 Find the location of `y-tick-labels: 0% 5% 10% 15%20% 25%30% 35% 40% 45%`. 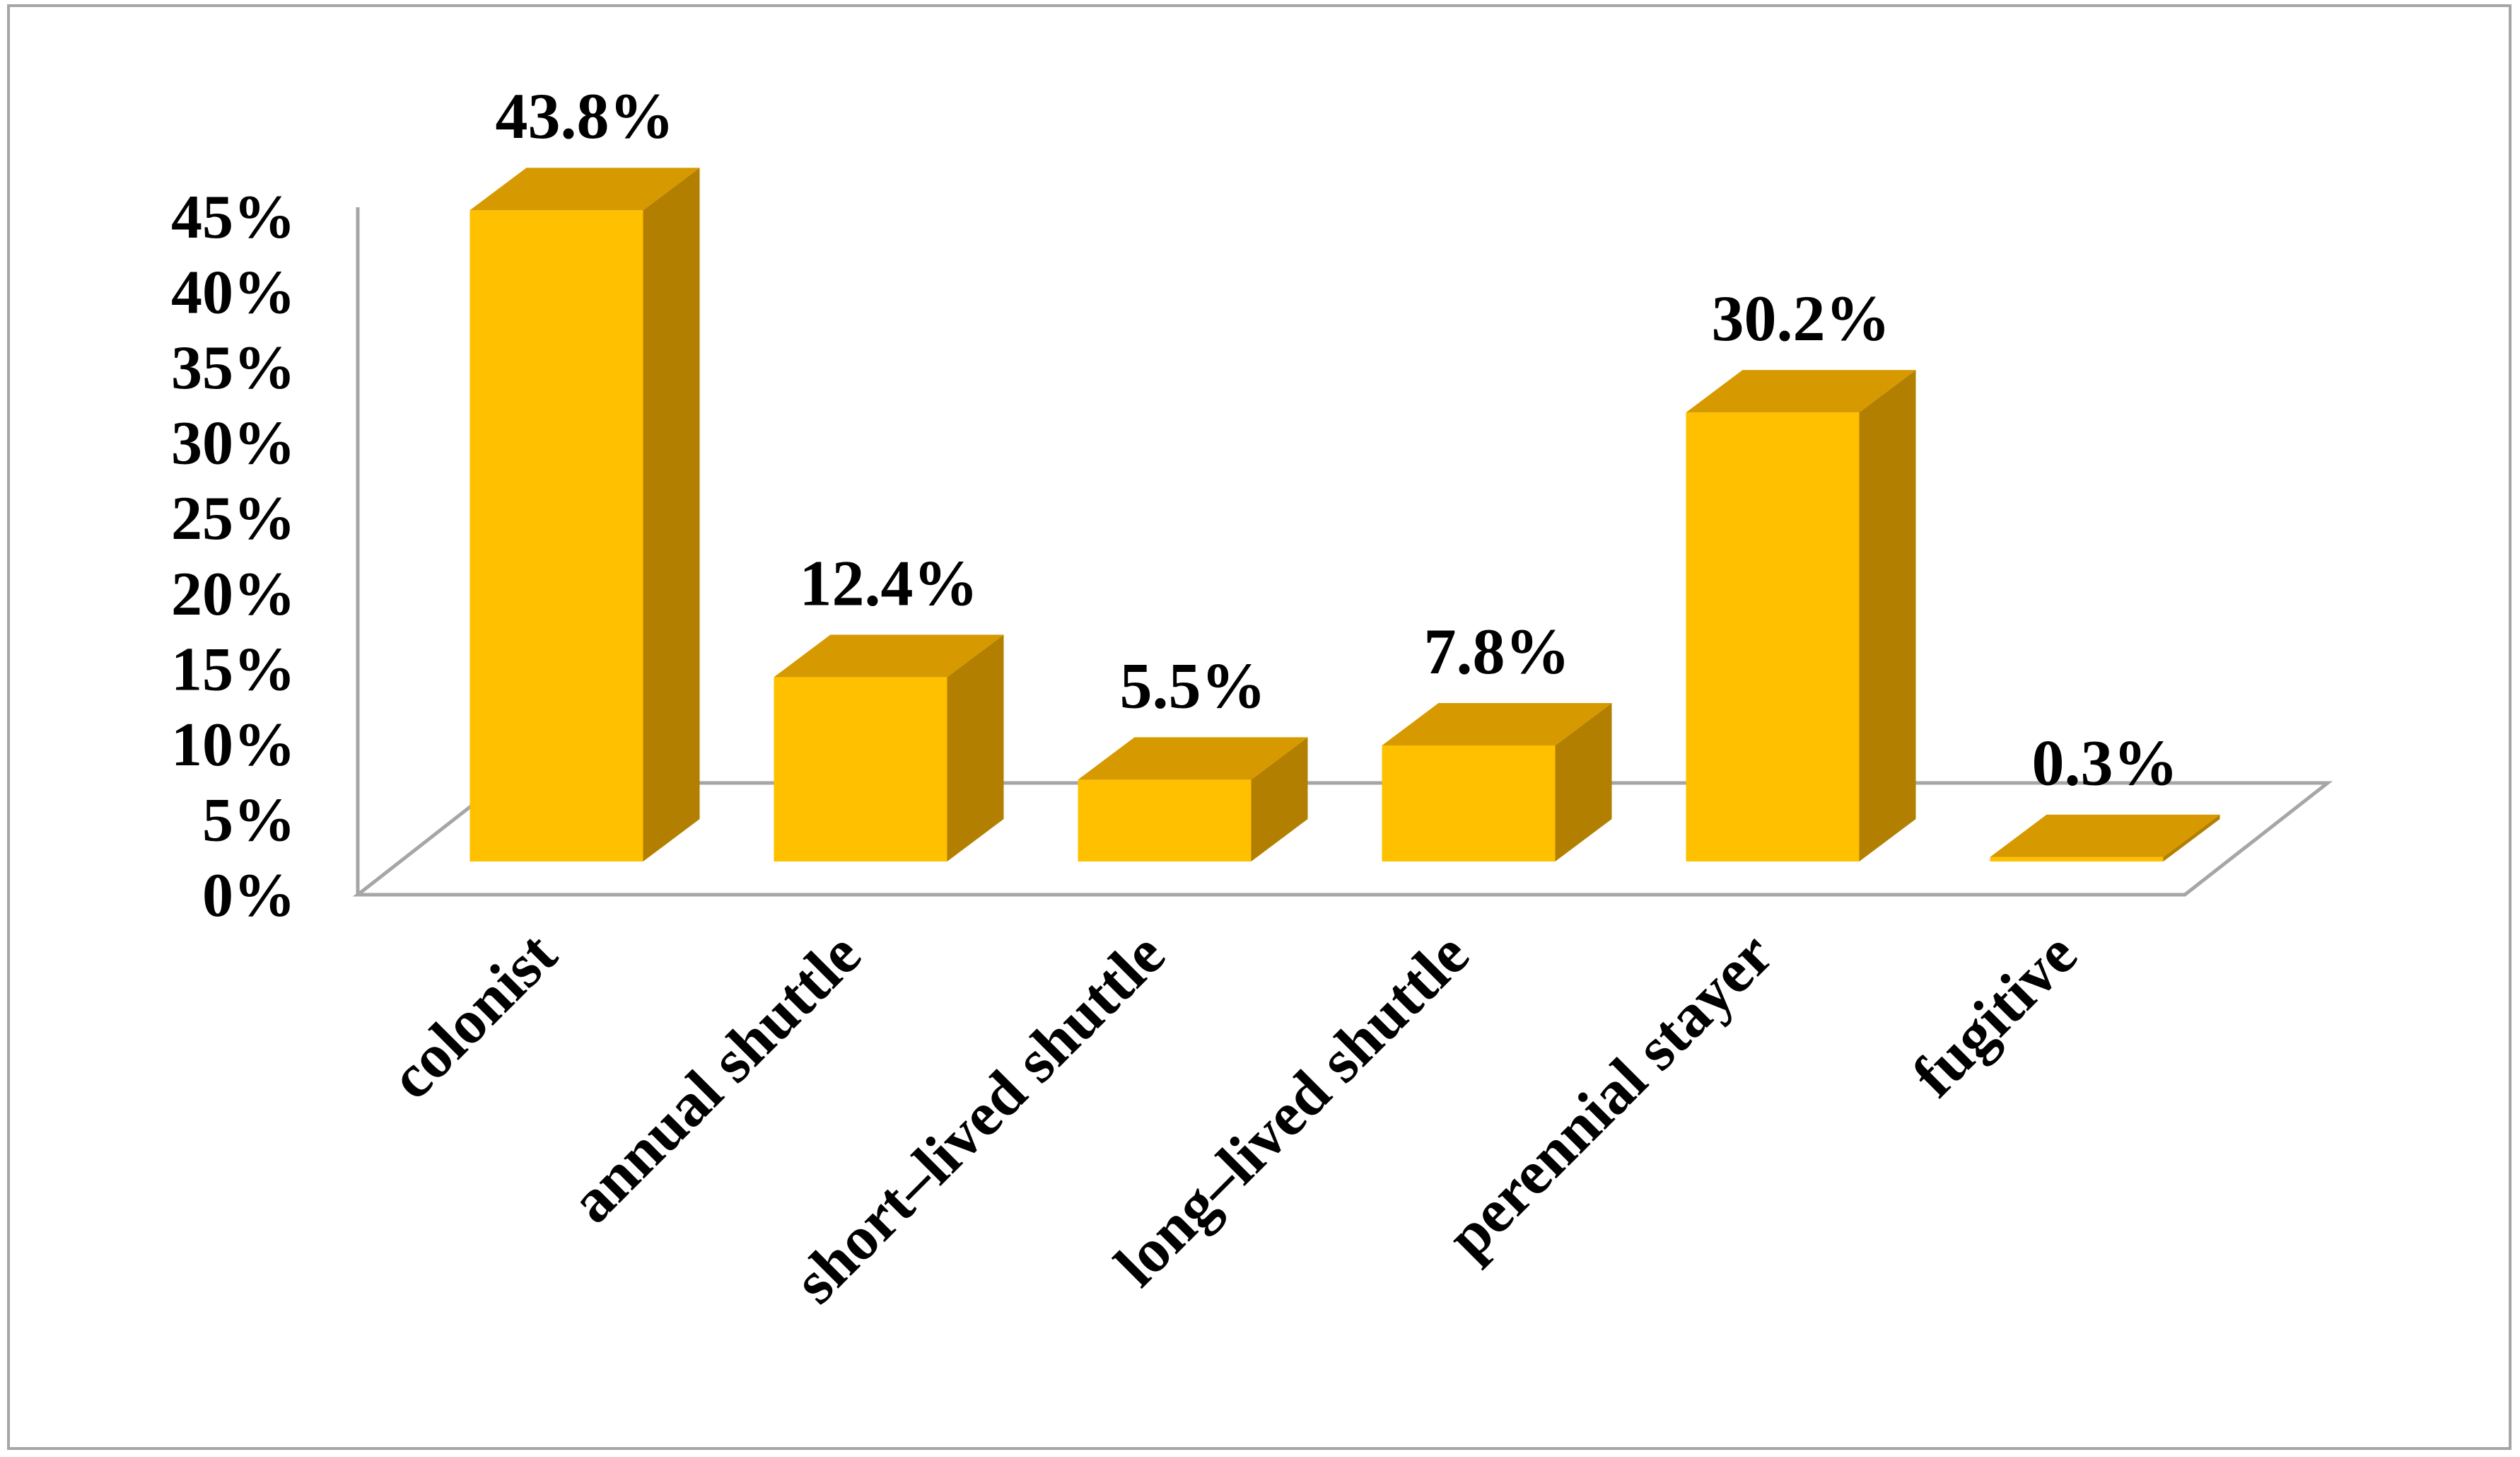

y-tick-labels: 0% 5% 10% 15%20% 25%30% 35% 40% 45% is located at coordinates (234, 556).